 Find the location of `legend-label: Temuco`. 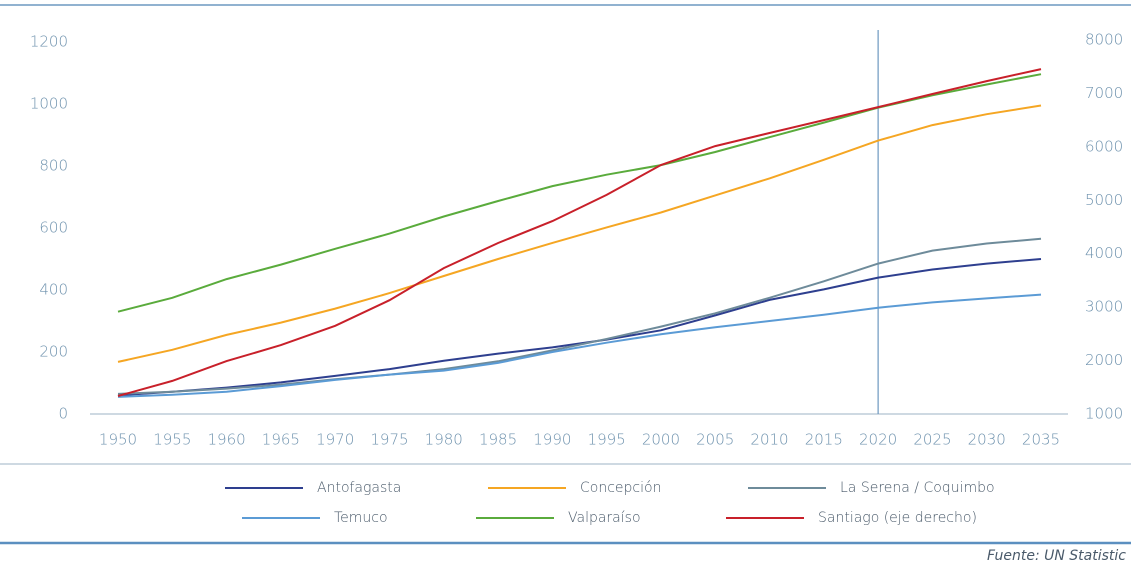

legend-label: Temuco is located at coordinates (361, 518).